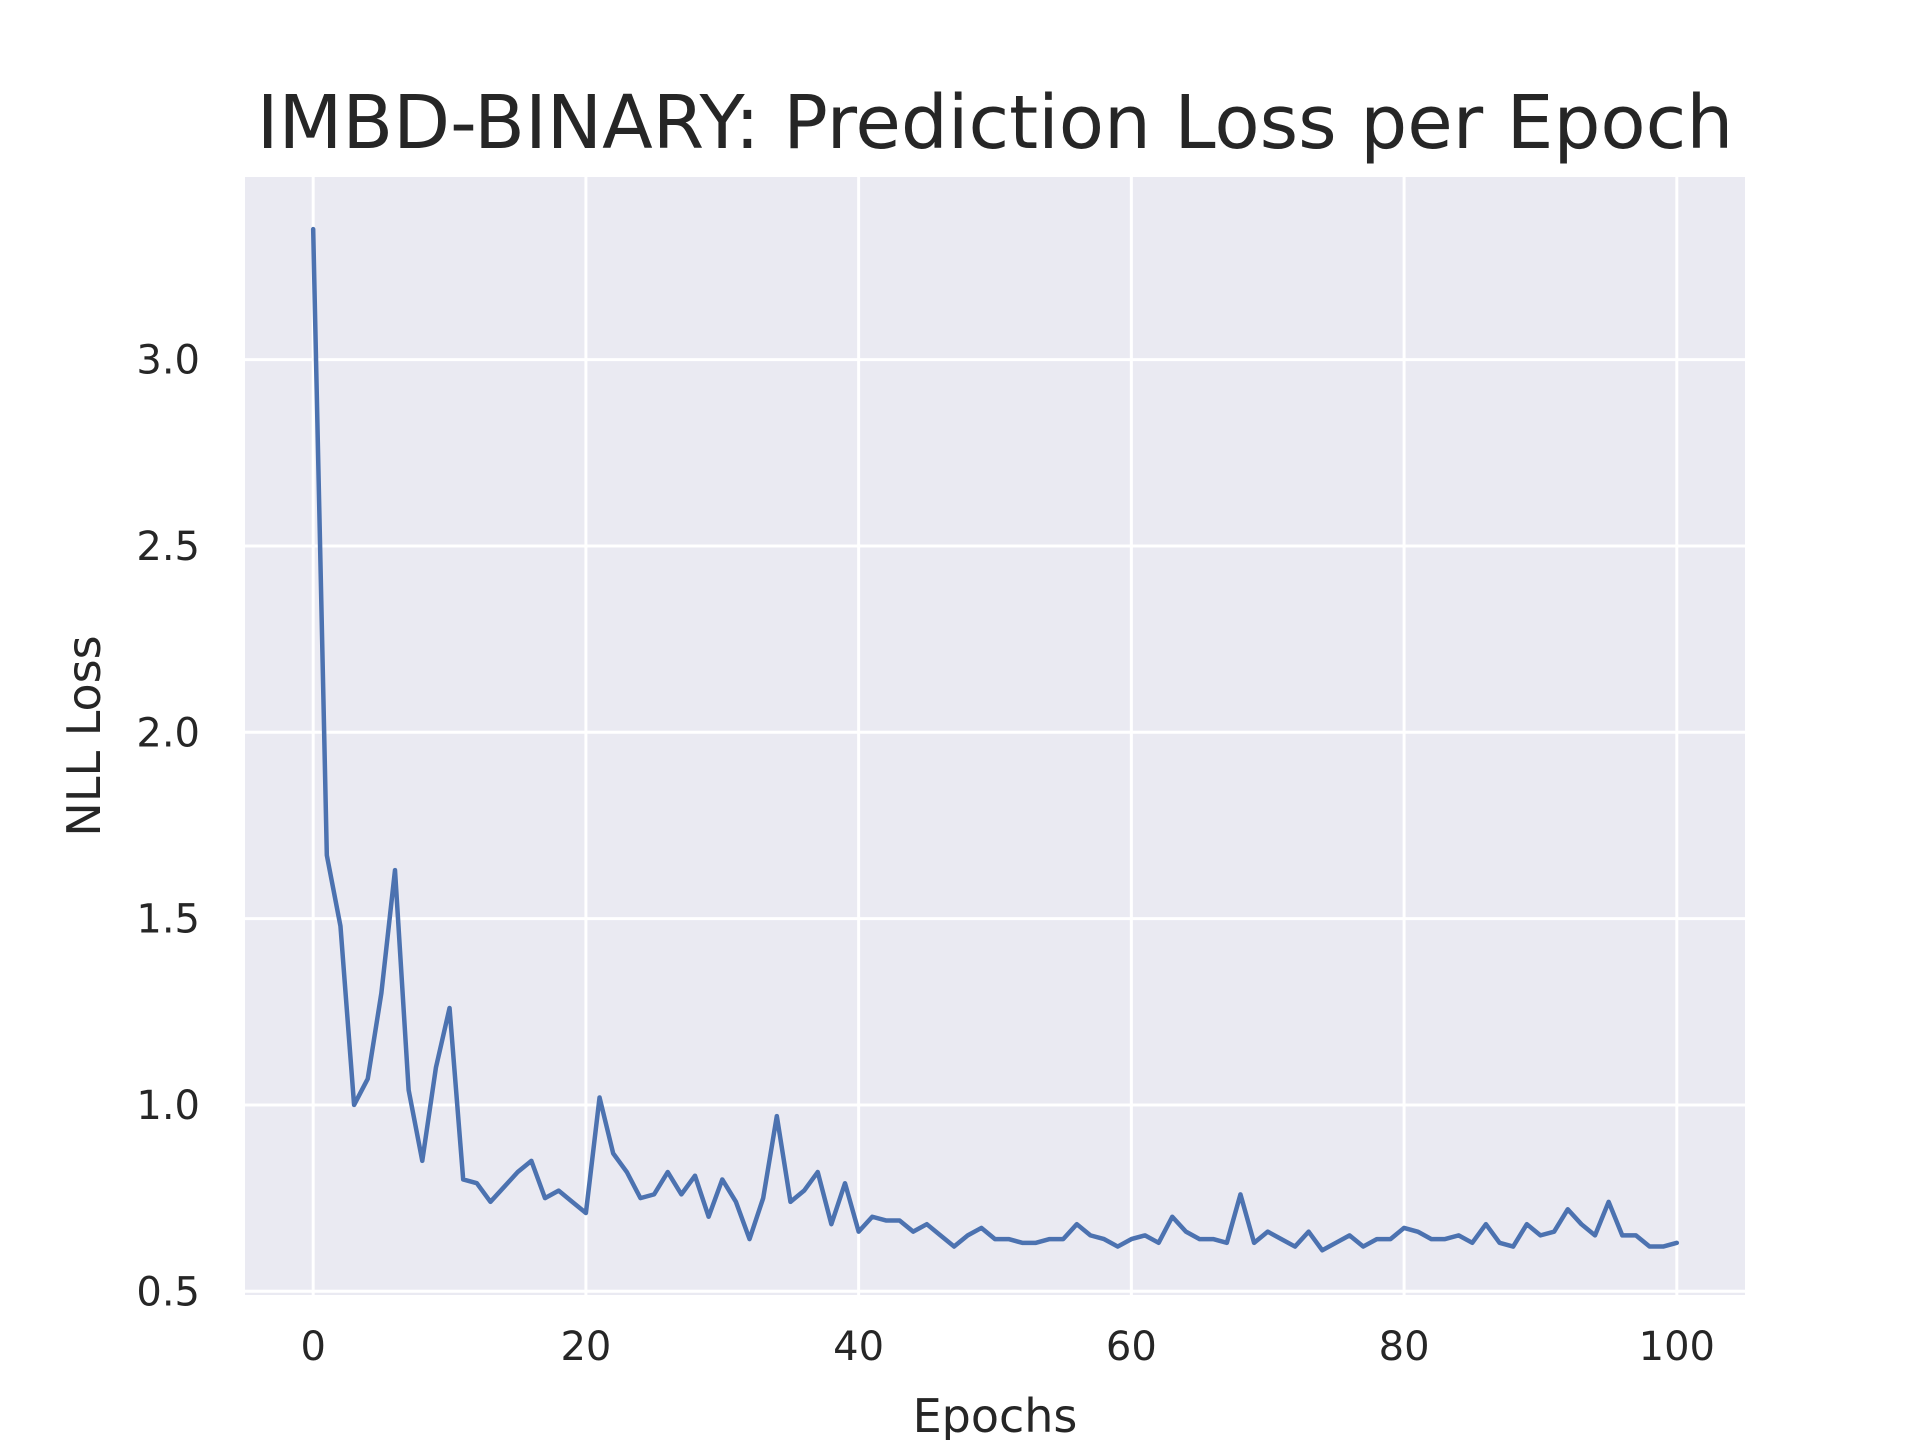  I want to click on x-tick-labels: 0 20 40 60 80 100, so click(1007, 1347).